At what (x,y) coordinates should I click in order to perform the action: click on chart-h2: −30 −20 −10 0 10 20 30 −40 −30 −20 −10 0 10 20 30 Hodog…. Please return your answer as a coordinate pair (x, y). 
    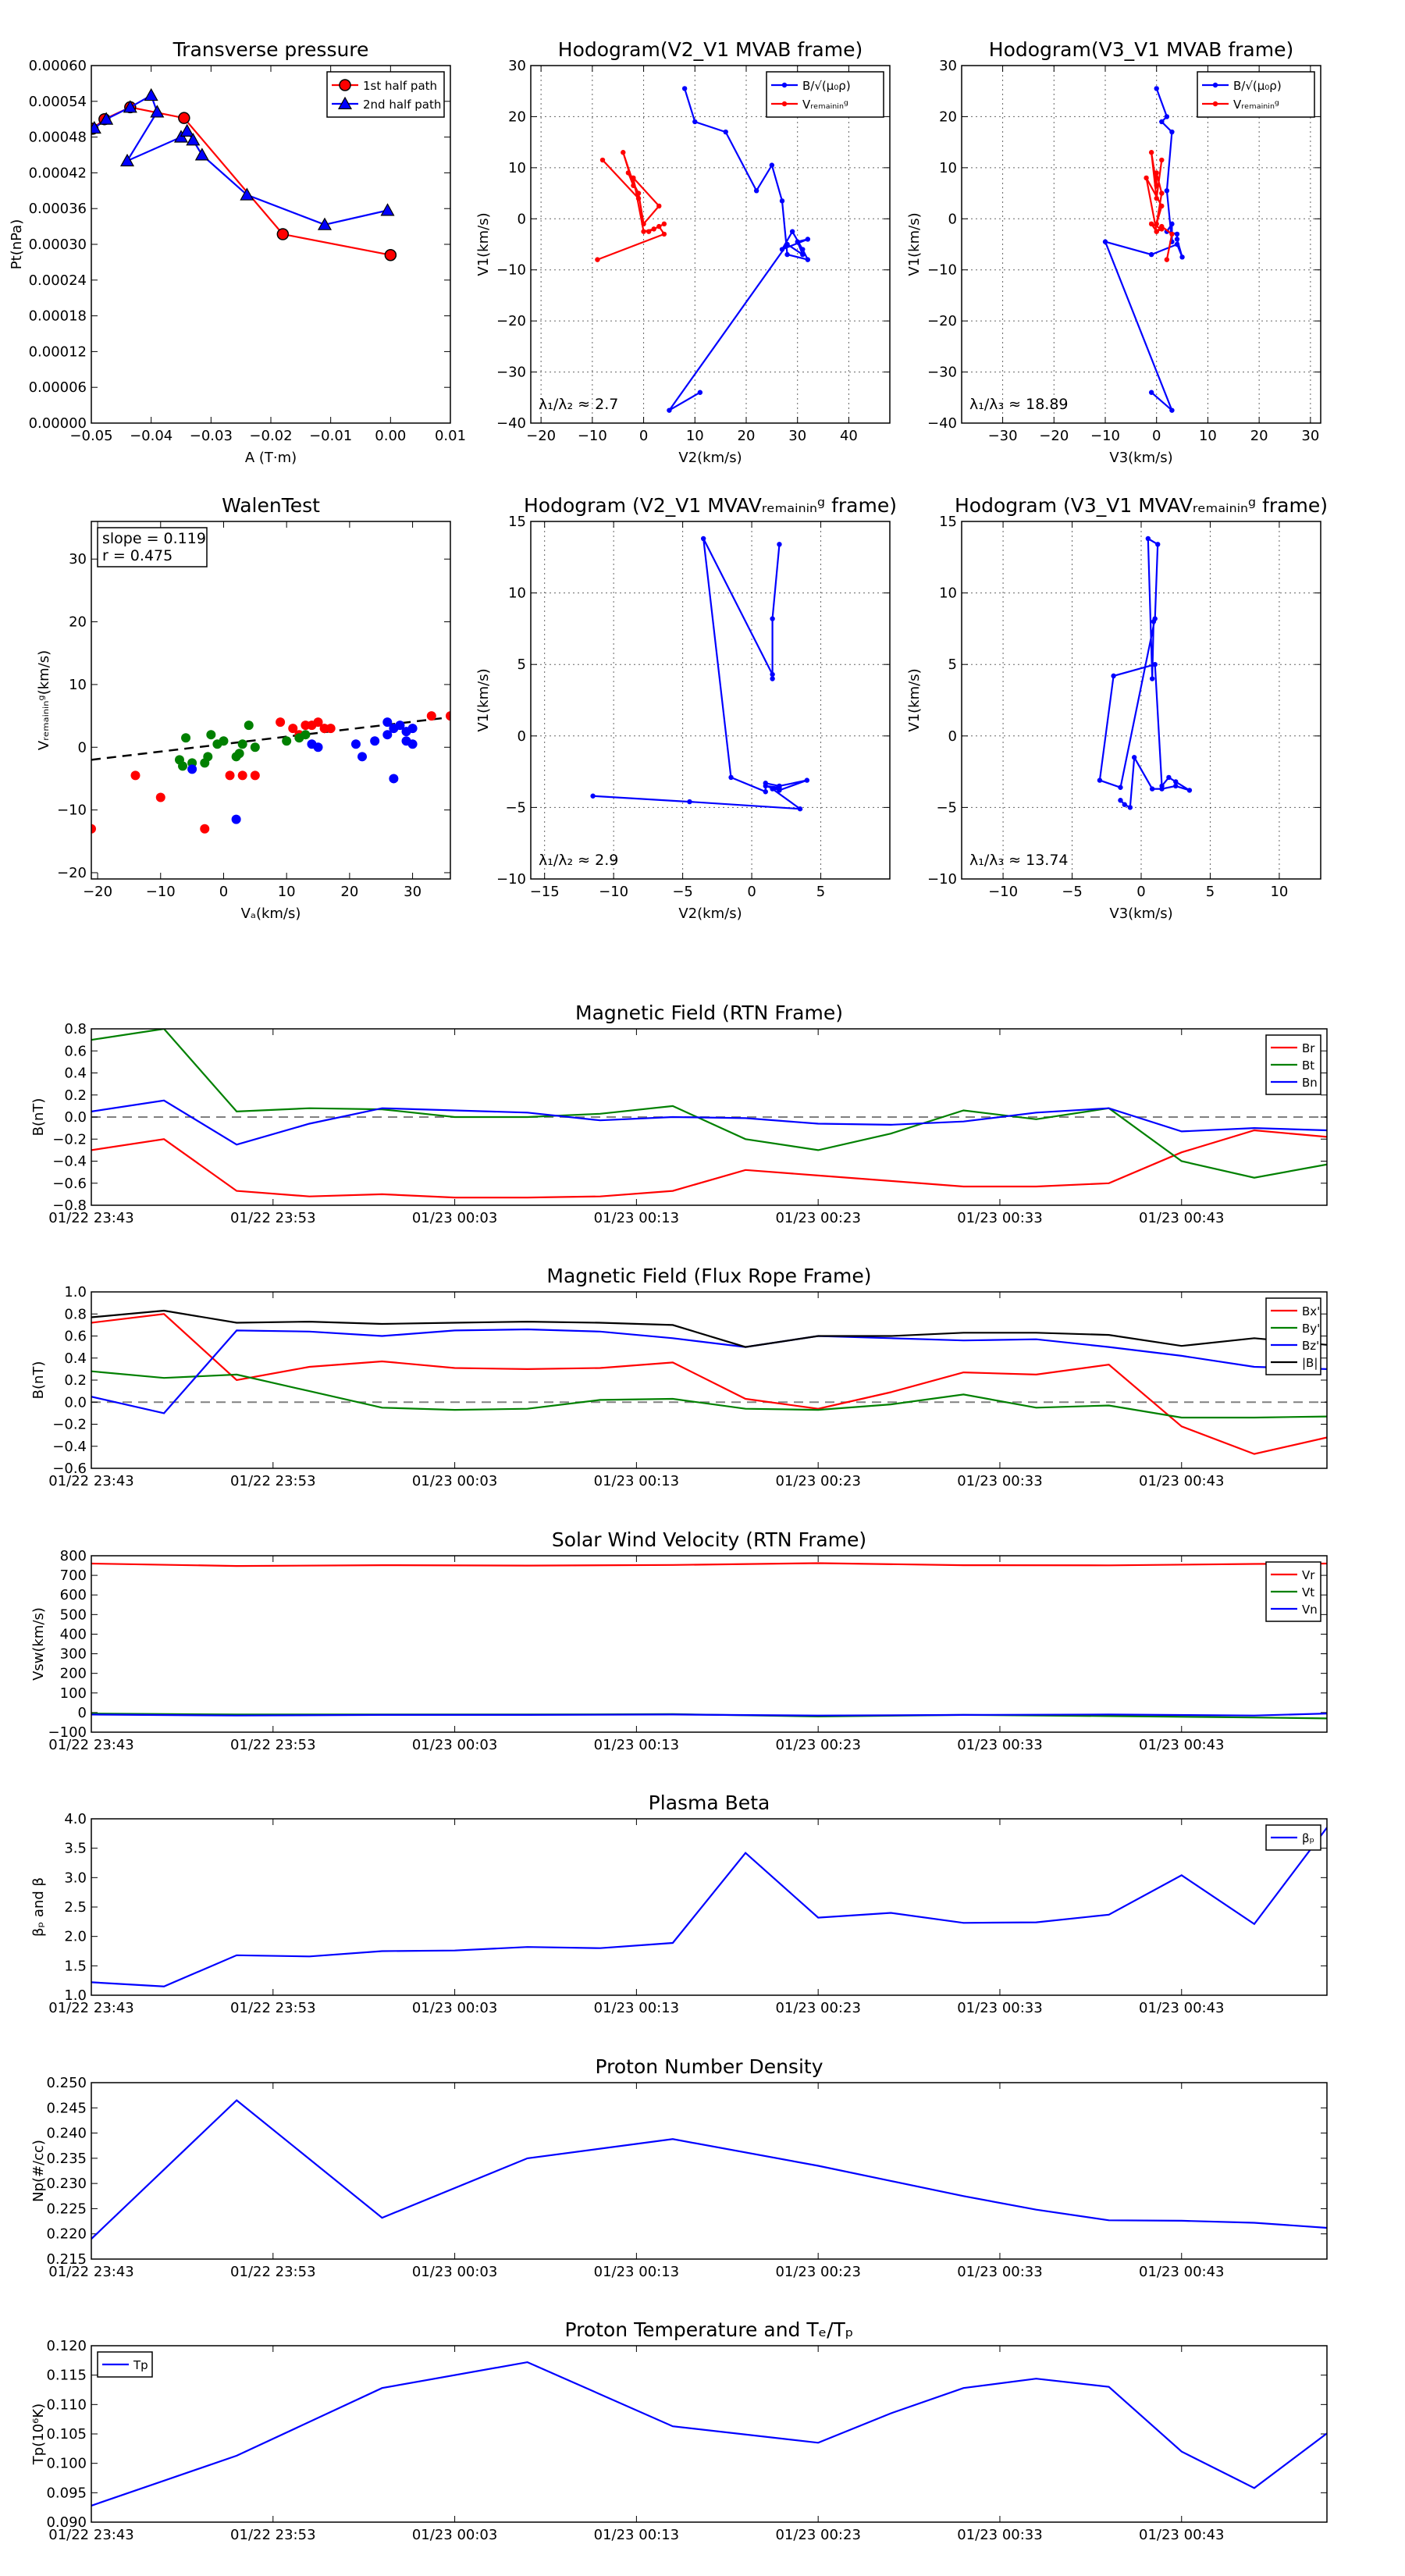
    Looking at the image, I should click on (1113, 252).